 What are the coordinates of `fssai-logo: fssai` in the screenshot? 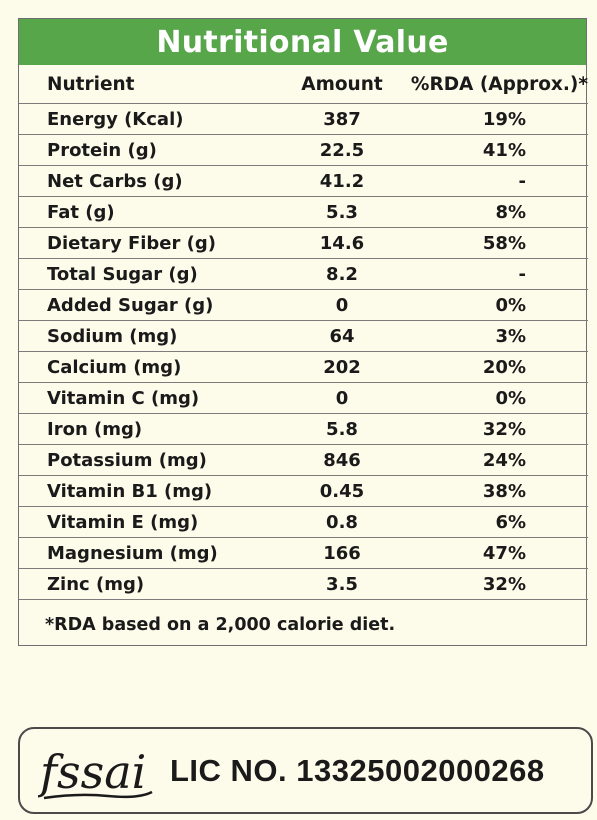 It's located at (96, 771).